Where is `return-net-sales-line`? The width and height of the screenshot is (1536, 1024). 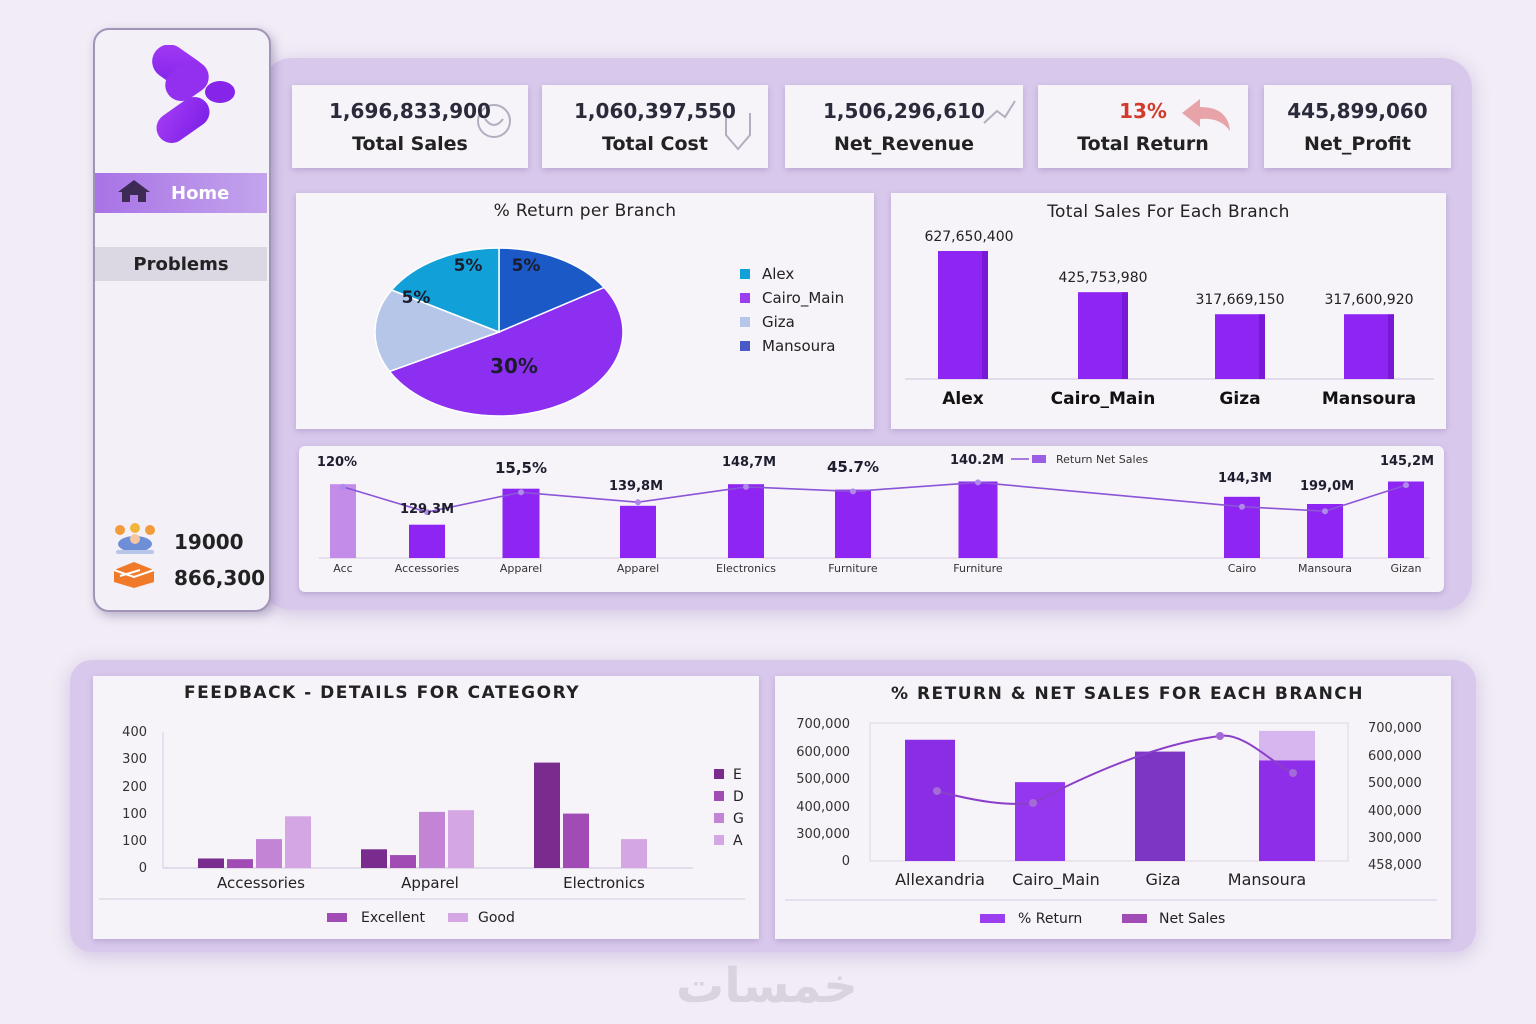 return-net-sales-line is located at coordinates (874, 497).